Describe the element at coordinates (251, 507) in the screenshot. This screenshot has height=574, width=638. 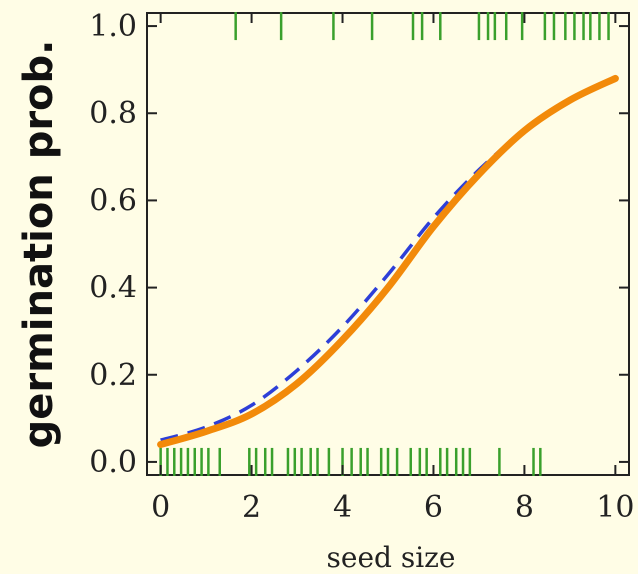
I see `x-tick-label-1: 2` at that location.